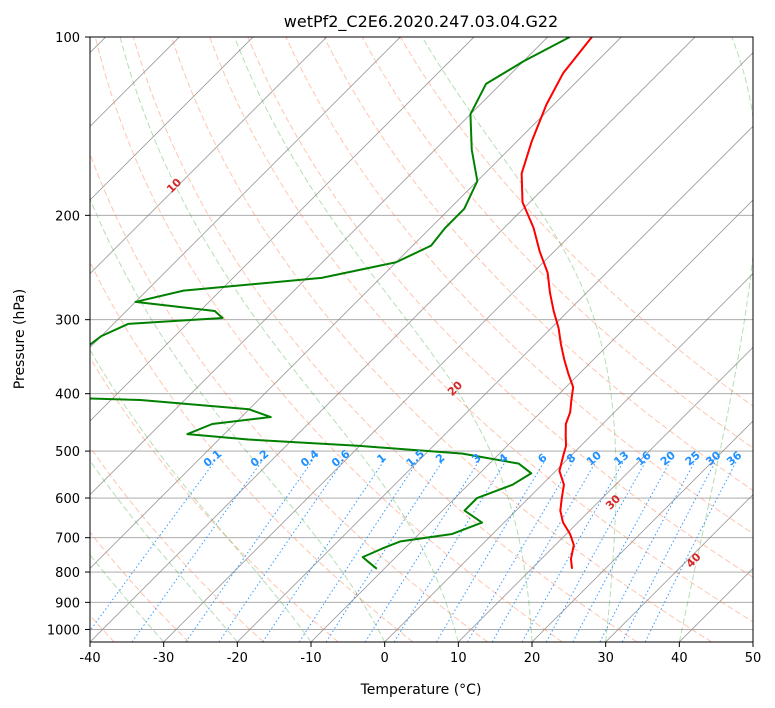  I want to click on y-tick-label: 700, so click(67, 539).